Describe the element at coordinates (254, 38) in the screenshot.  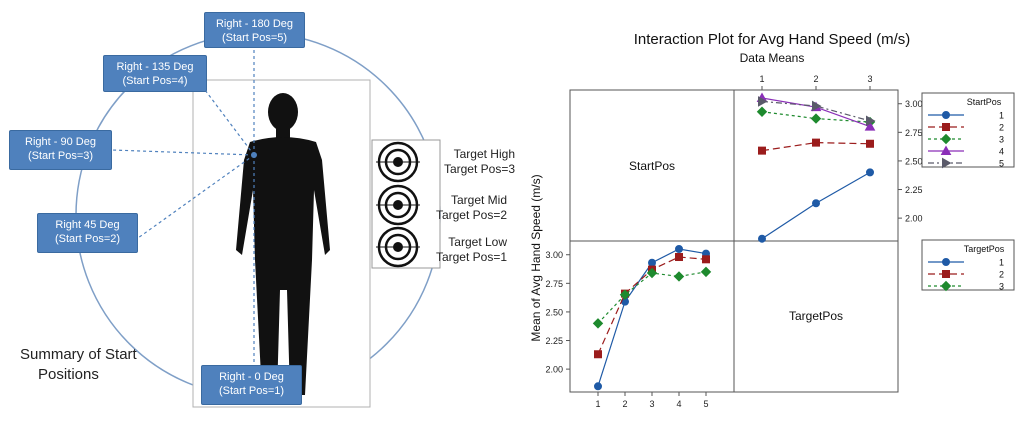
I see `start-pos-5-sub: (Start Pos=5)` at that location.